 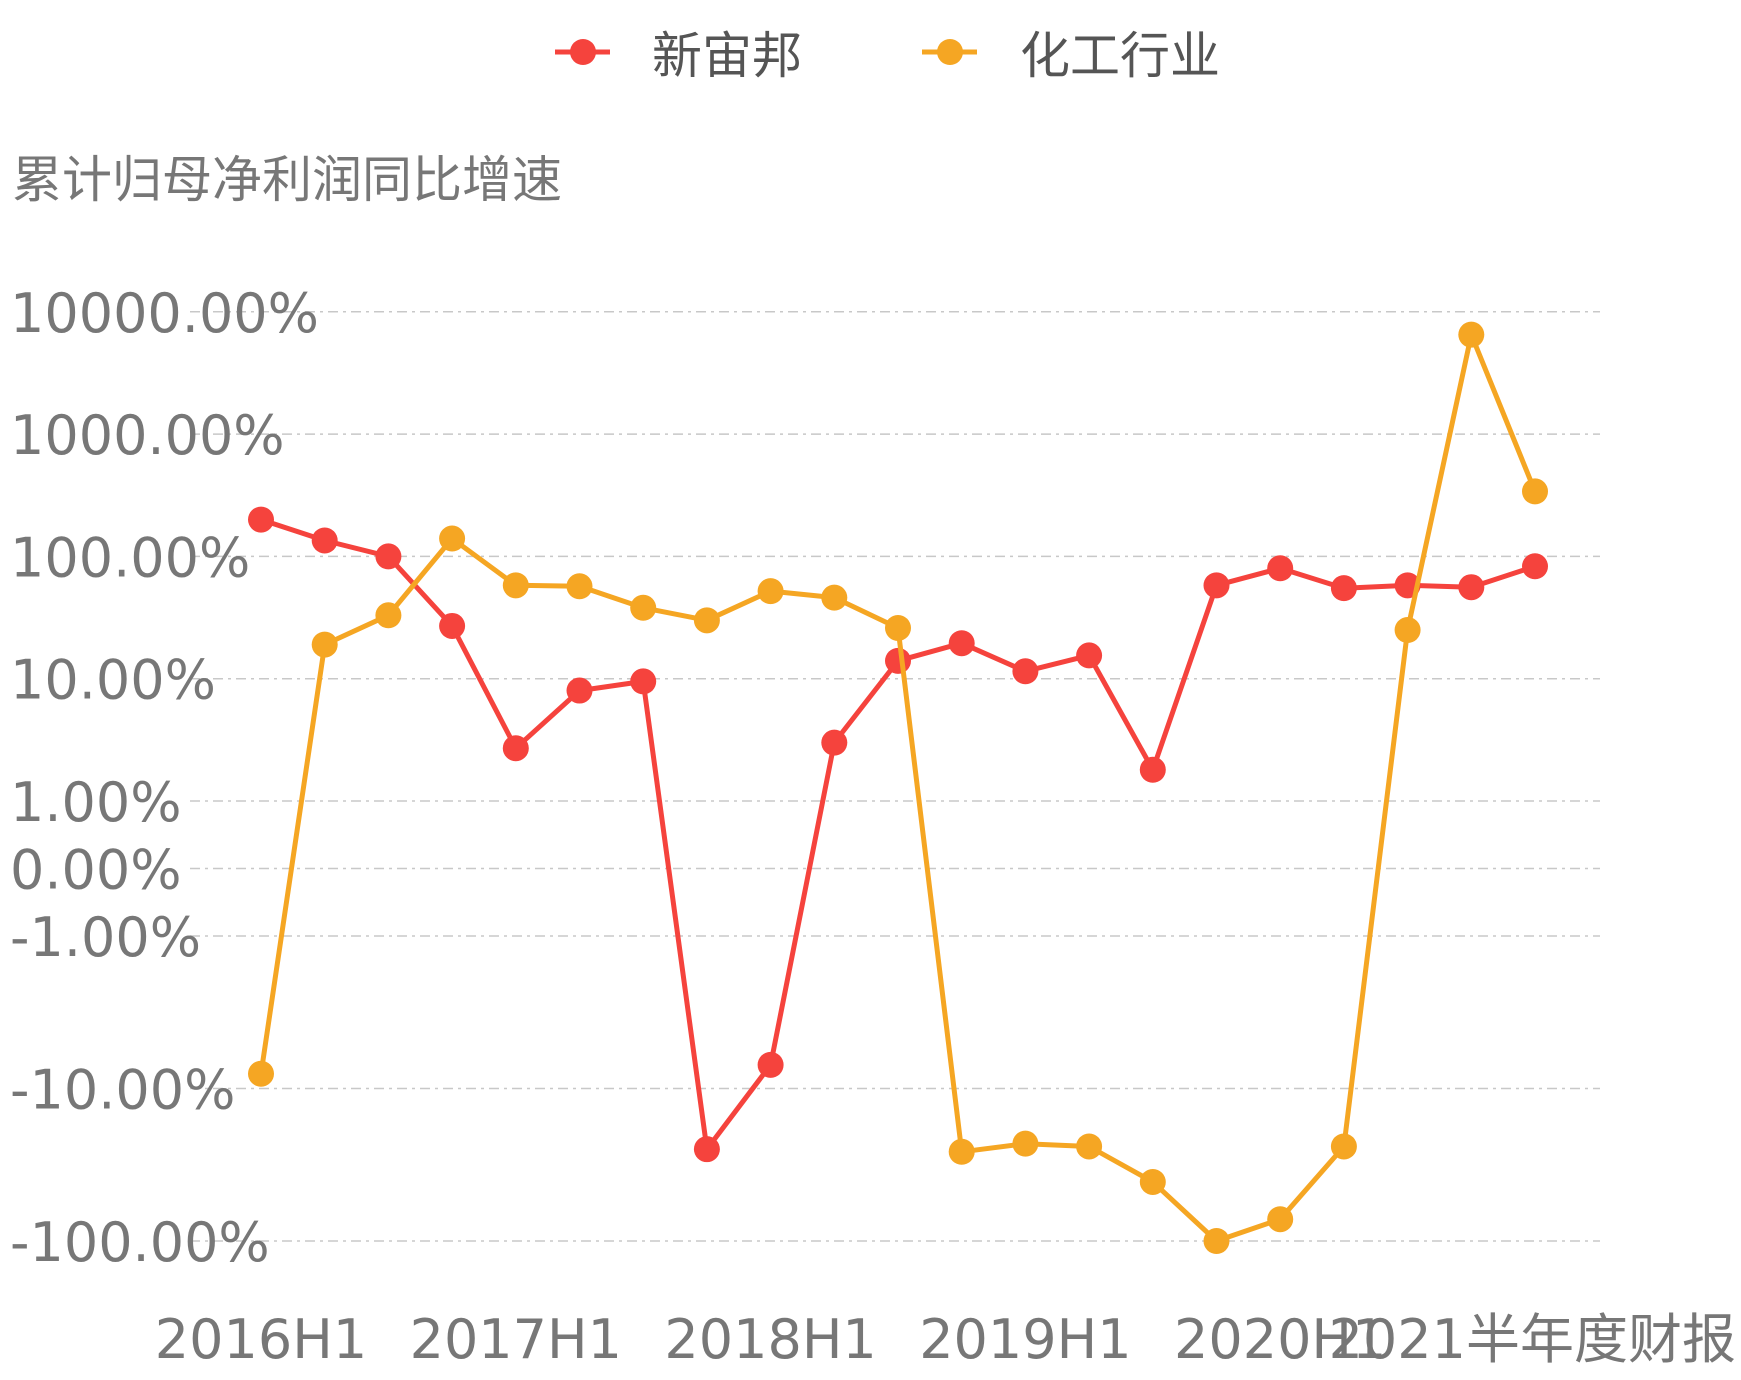 I want to click on x-tick-label: 2017H1, so click(x=516, y=1339).